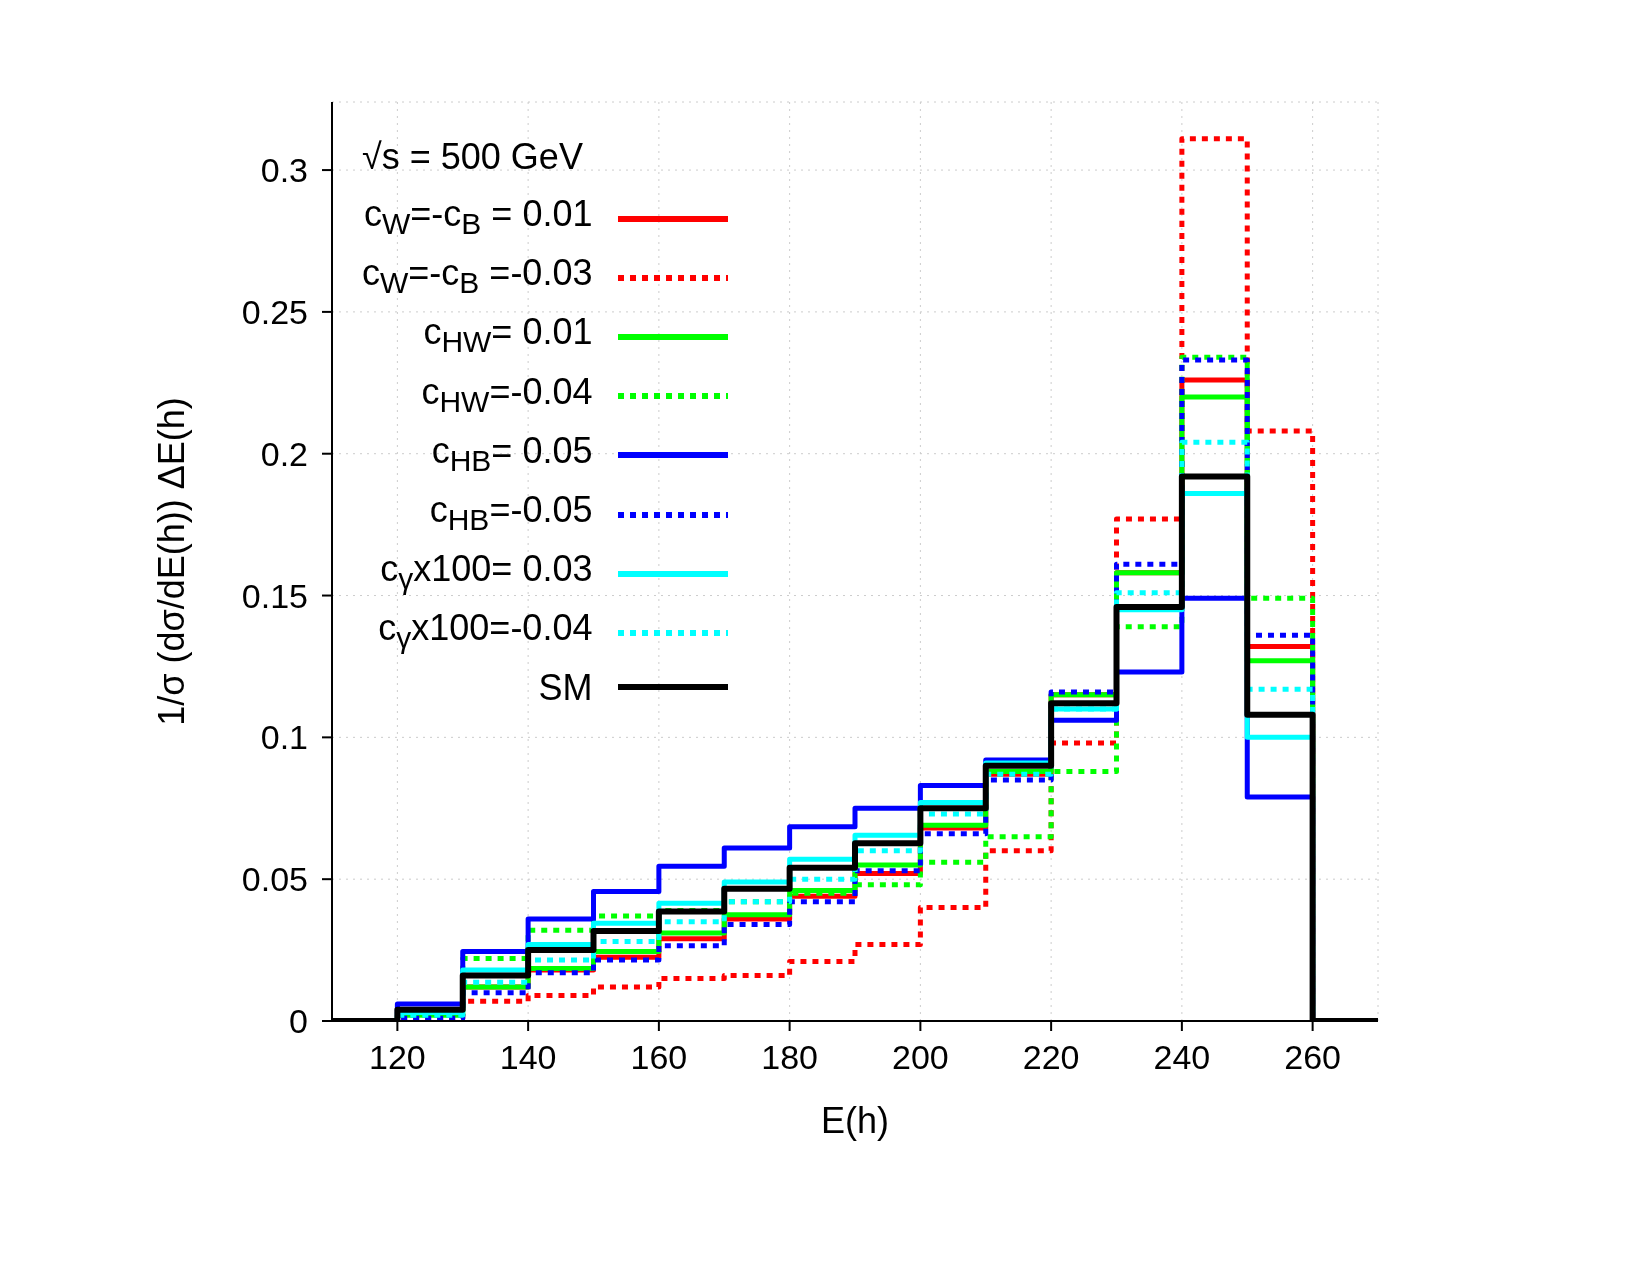 This screenshot has height=1275, width=1650. I want to click on legend-label: c$_{W}$=-c$_{B}$ = 0.01, so click(478, 217).